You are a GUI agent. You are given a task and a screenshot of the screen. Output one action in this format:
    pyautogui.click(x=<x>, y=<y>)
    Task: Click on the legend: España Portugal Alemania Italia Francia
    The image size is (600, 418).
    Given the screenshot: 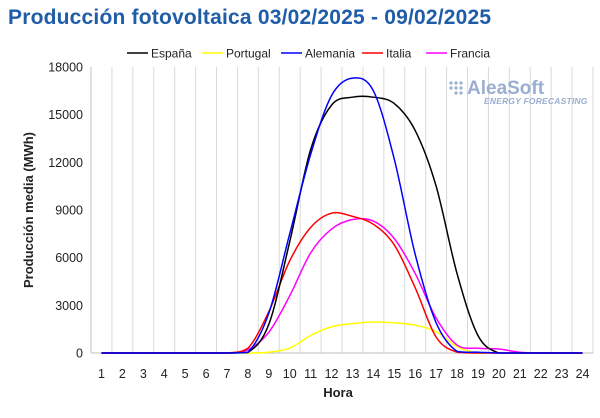 What is the action you would take?
    pyautogui.click(x=308, y=54)
    